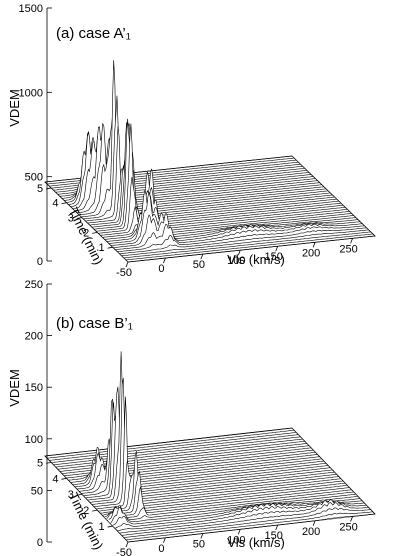 The width and height of the screenshot is (400, 556). I want to click on z-tick-label: 1500, so click(31, 9).